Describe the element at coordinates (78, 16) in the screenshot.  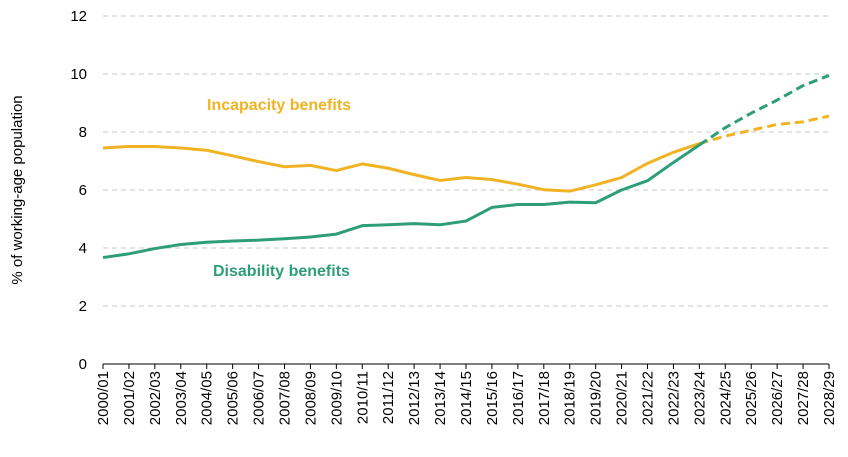
I see `y-tick-label: 12` at that location.